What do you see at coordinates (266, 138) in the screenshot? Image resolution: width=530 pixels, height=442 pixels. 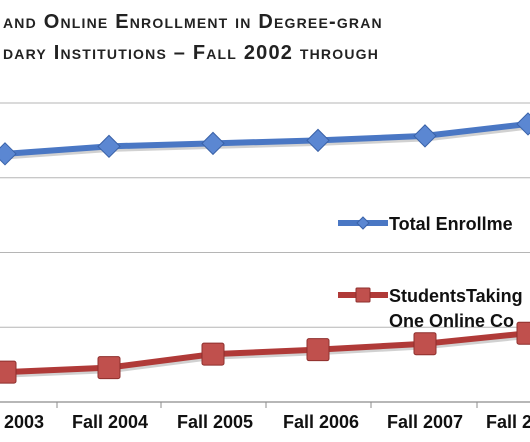 I see `series-line-total-enrollment` at bounding box center [266, 138].